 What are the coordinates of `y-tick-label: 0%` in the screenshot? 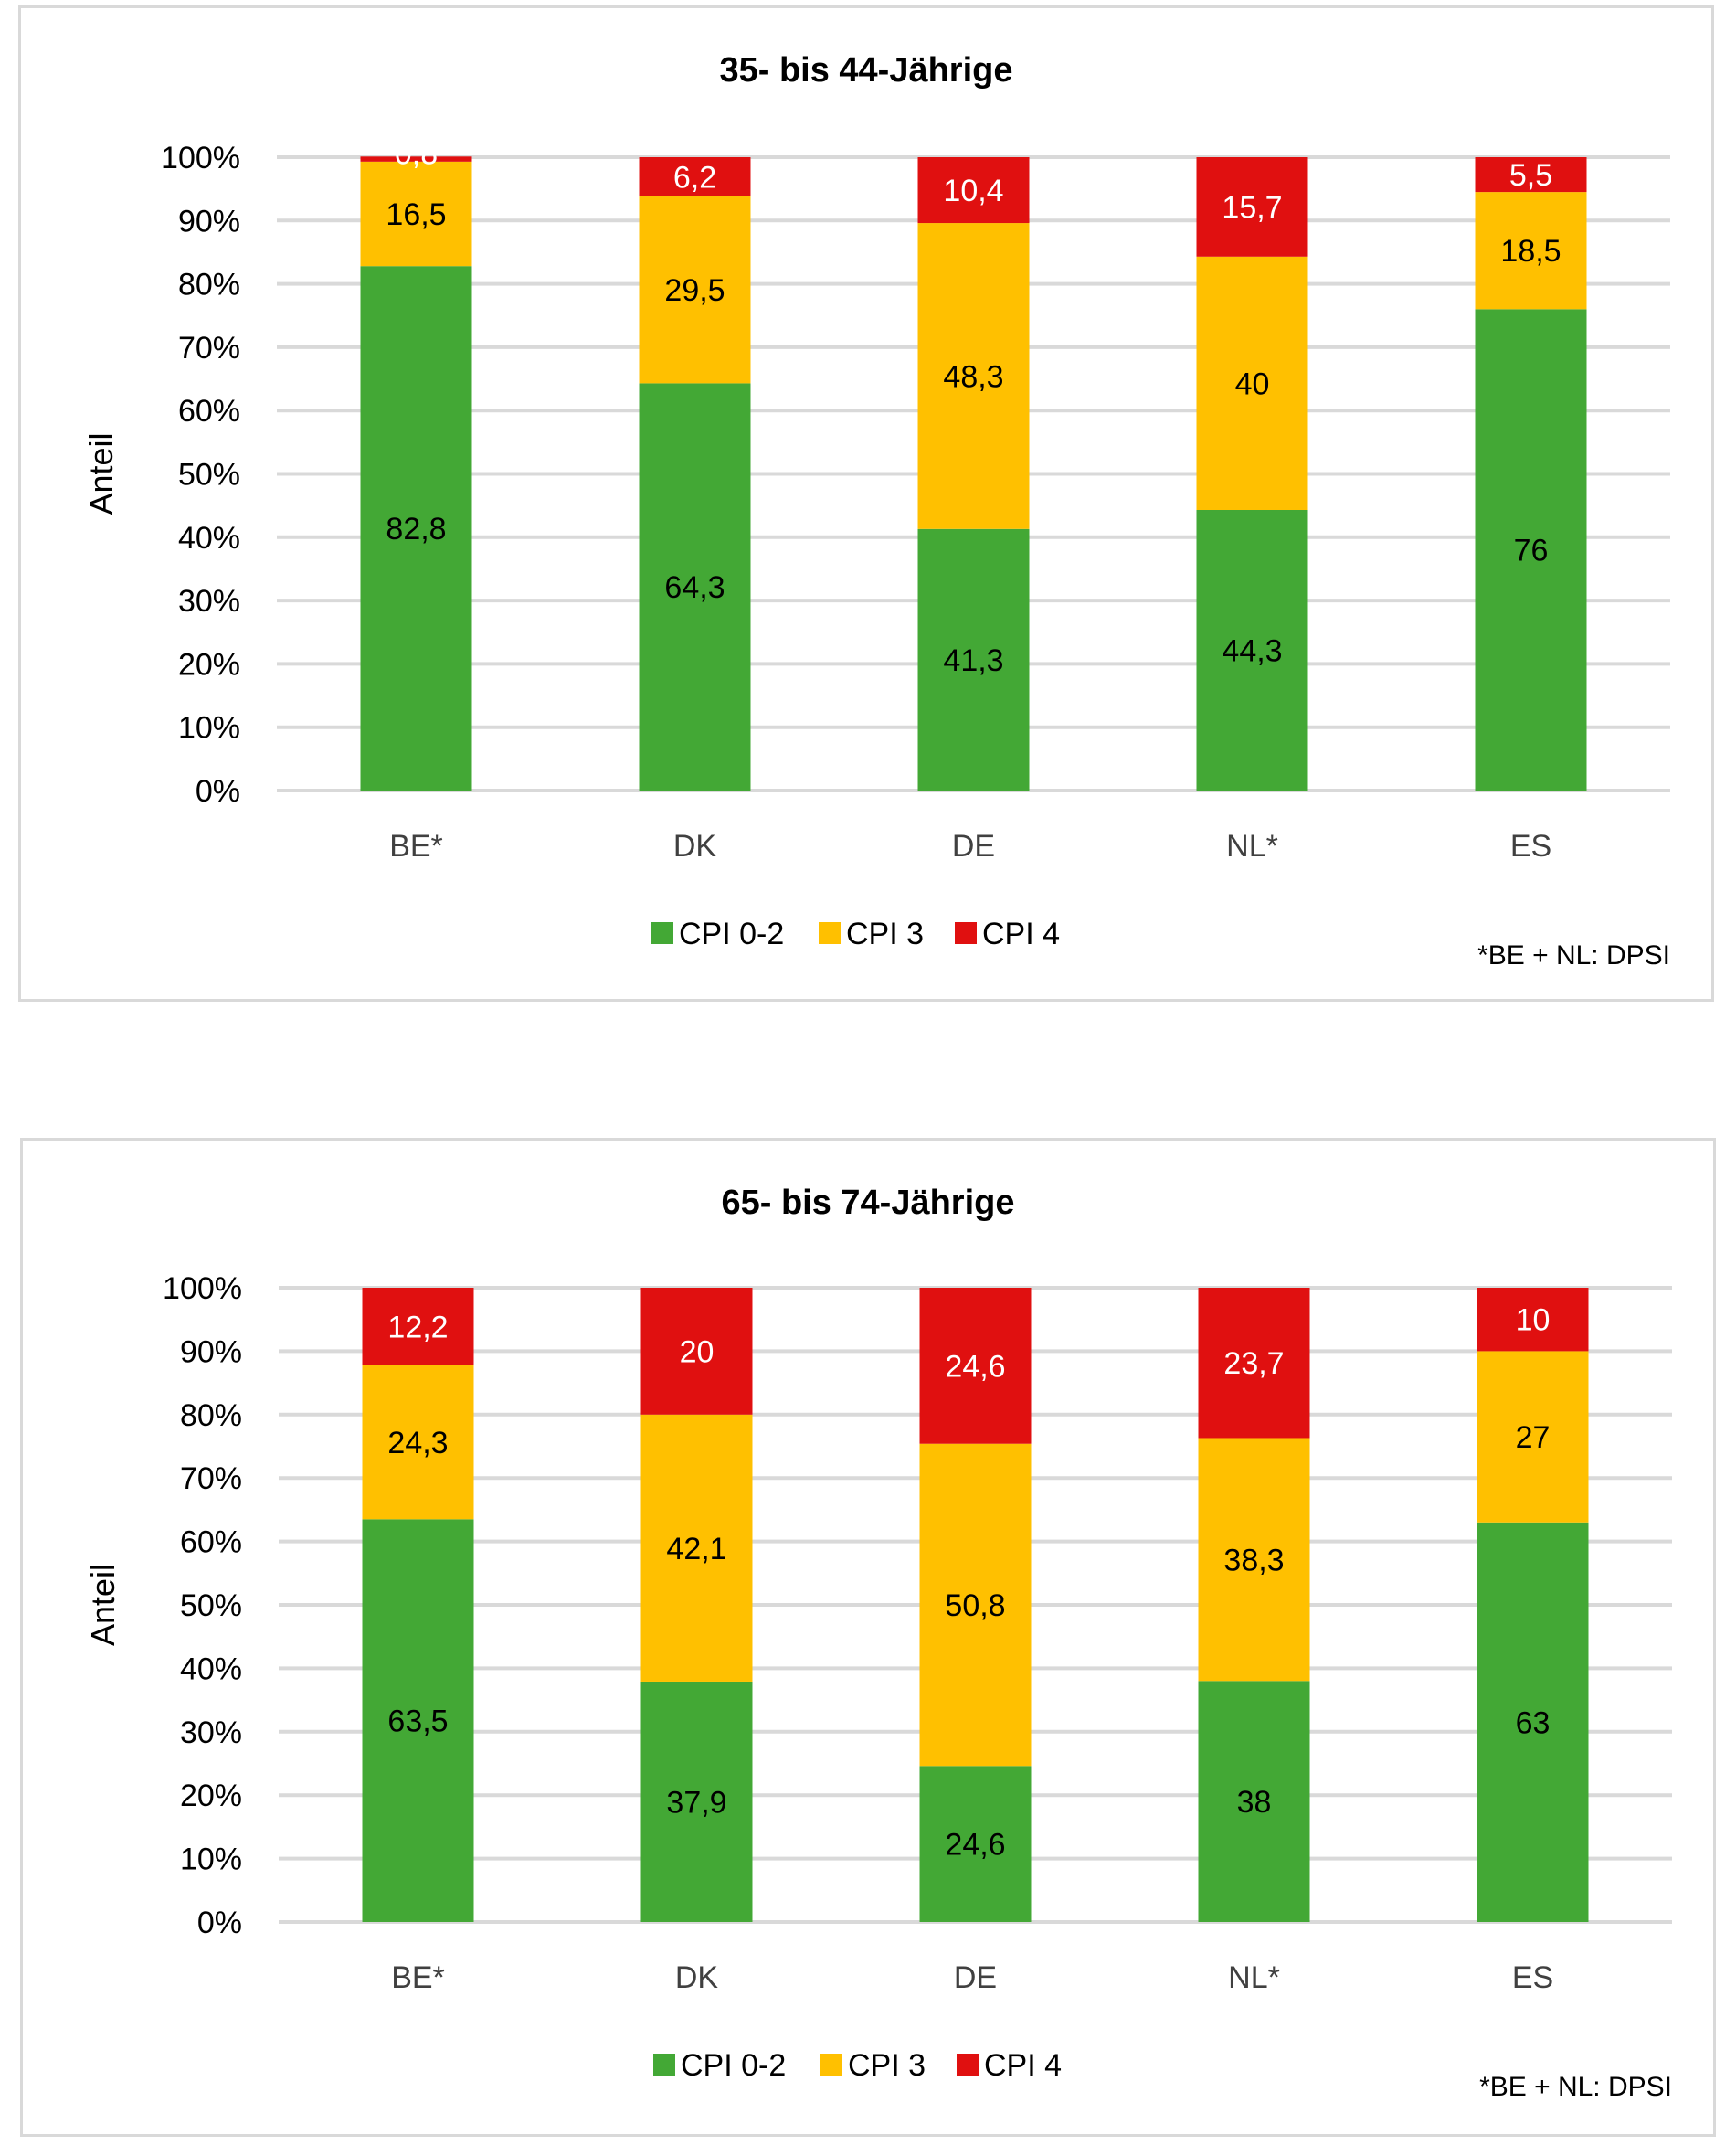 It's located at (218, 792).